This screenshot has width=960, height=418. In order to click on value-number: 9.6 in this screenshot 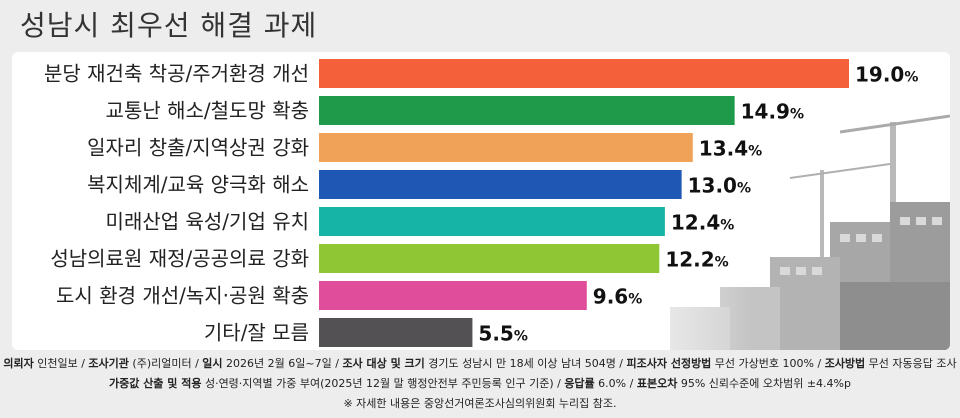, I will do `click(610, 297)`.